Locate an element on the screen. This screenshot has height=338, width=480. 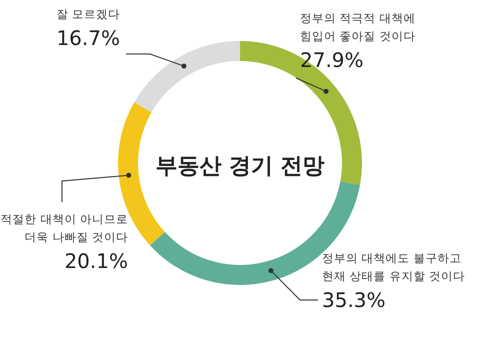
title: 부동산 경기 전망 is located at coordinates (240, 166).